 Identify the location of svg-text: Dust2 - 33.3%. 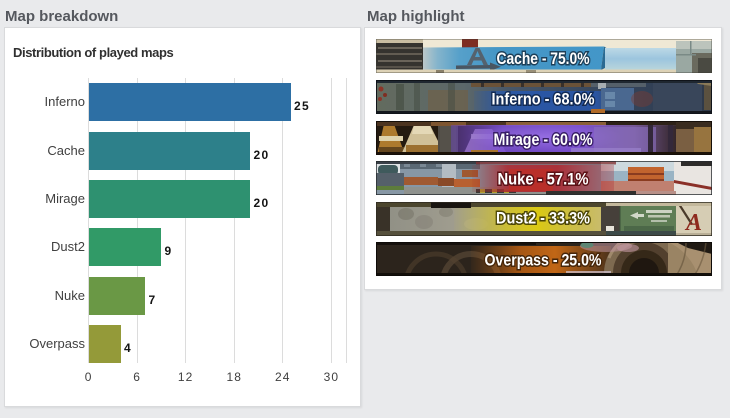
(543, 218).